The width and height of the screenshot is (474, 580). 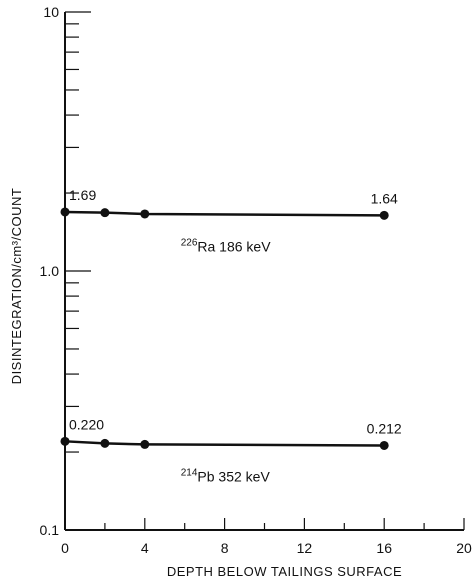 What do you see at coordinates (65, 548) in the screenshot?
I see `x-tick-label: 0` at bounding box center [65, 548].